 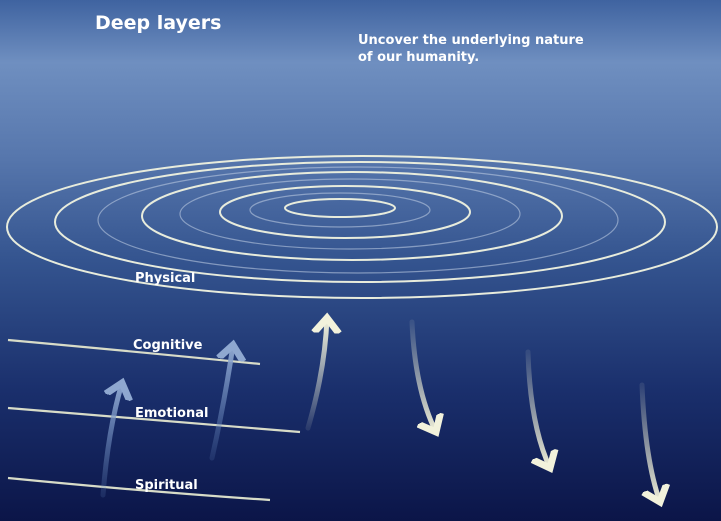 I want to click on layer-label: Emotional, so click(x=171, y=413).